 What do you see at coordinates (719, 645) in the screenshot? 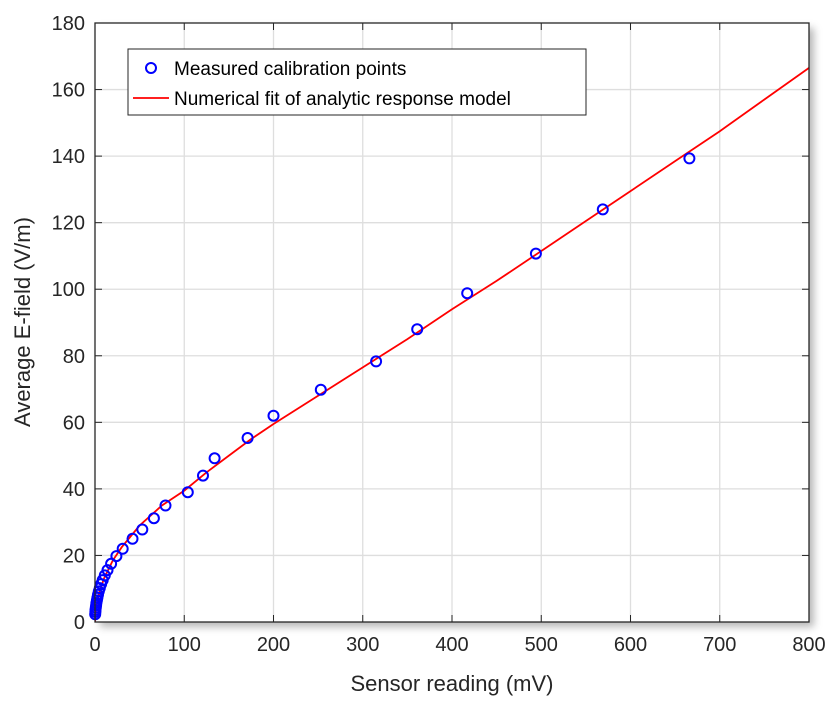
I see `x-tick-label: 700` at bounding box center [719, 645].